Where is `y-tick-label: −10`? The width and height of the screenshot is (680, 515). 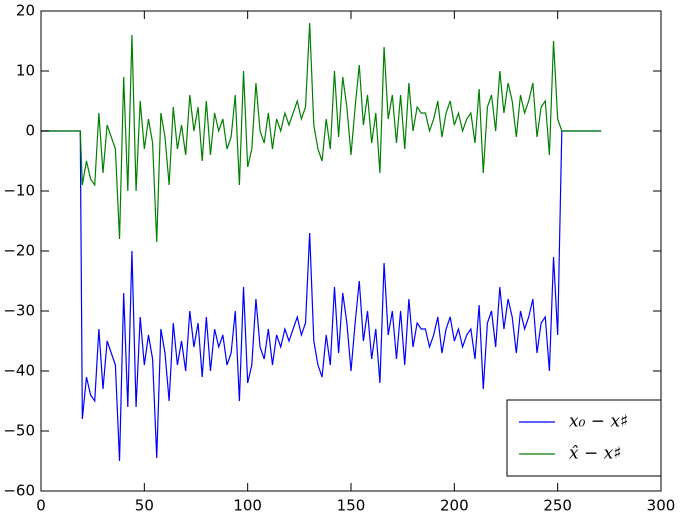
y-tick-label: −10 is located at coordinates (19, 191).